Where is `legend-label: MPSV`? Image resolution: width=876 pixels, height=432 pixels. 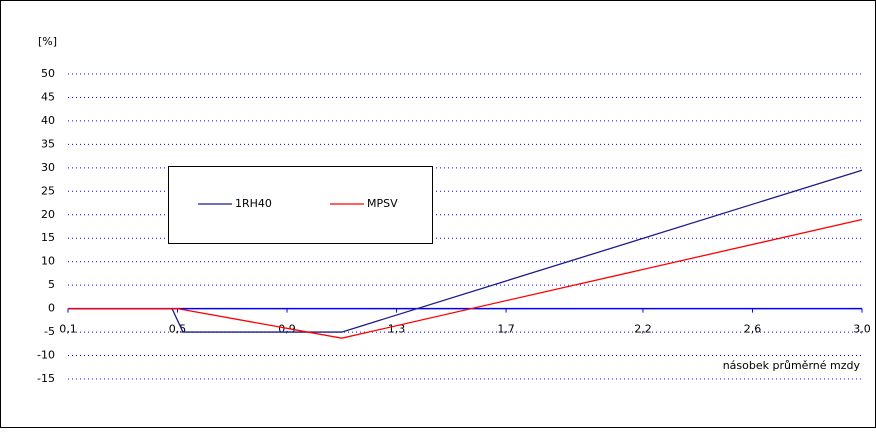 legend-label: MPSV is located at coordinates (382, 203).